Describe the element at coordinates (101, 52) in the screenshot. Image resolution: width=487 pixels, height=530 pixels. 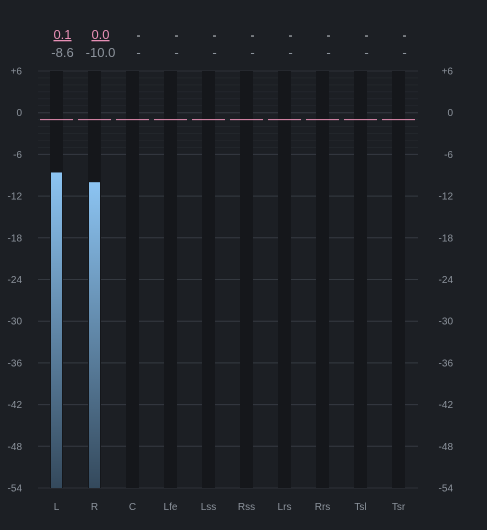
I see `level-readout-r: -10.0` at that location.